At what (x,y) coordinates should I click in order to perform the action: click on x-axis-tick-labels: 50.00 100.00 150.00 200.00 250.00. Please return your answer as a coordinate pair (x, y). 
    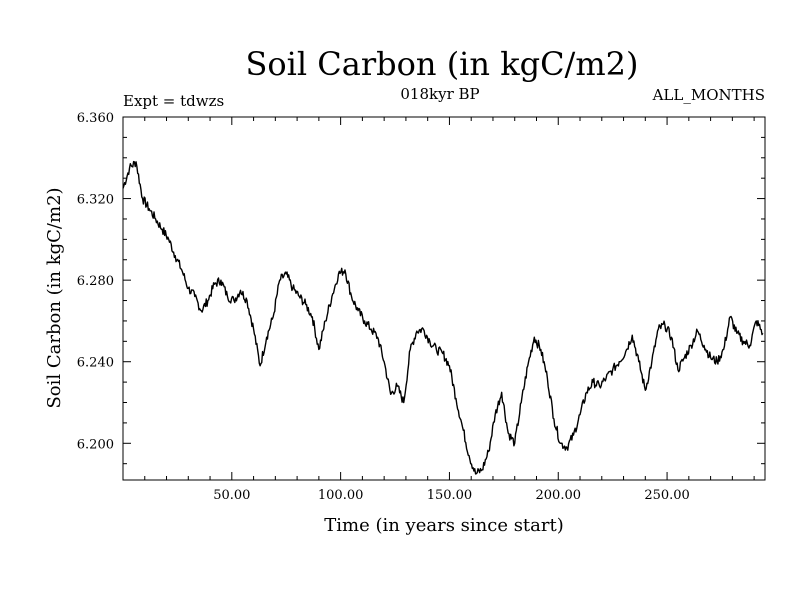
    Looking at the image, I should click on (451, 495).